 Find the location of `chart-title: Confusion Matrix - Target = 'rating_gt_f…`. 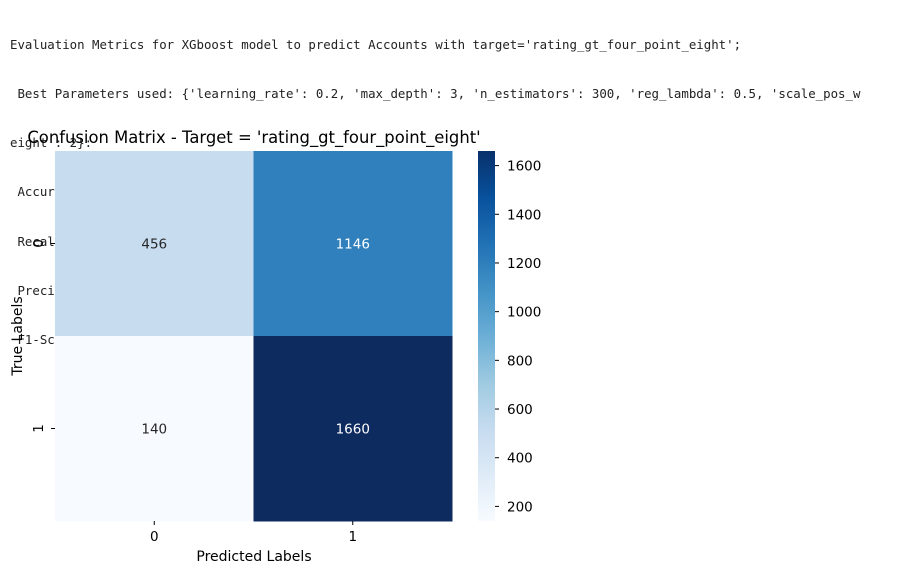

chart-title: Confusion Matrix - Target = 'rating_gt_f… is located at coordinates (253, 138).